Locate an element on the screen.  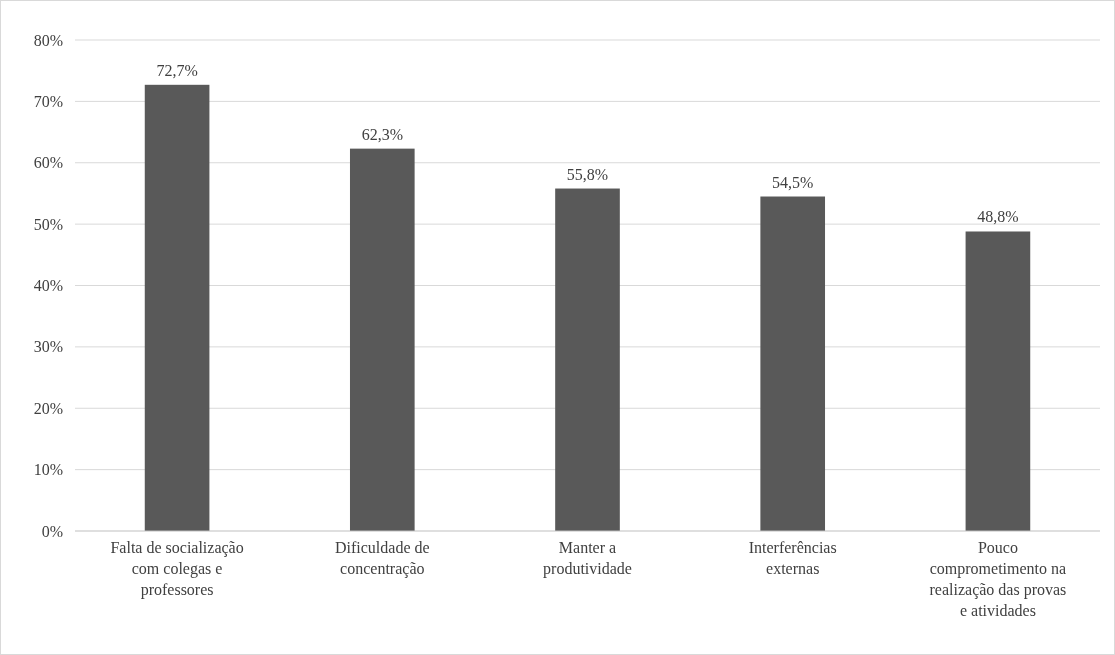
y-tick-label: 40% is located at coordinates (48, 286).